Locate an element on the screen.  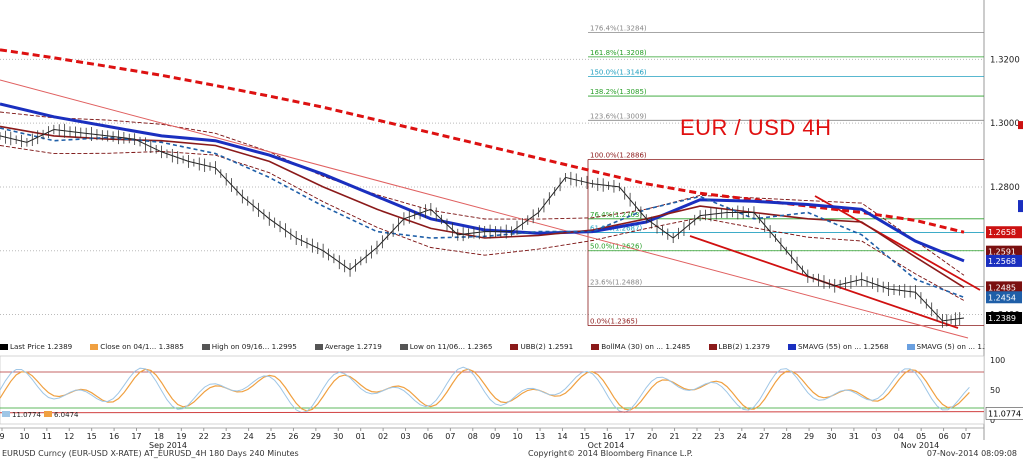
price-badge-label: 1.2485 is located at coordinates (1002, 287).